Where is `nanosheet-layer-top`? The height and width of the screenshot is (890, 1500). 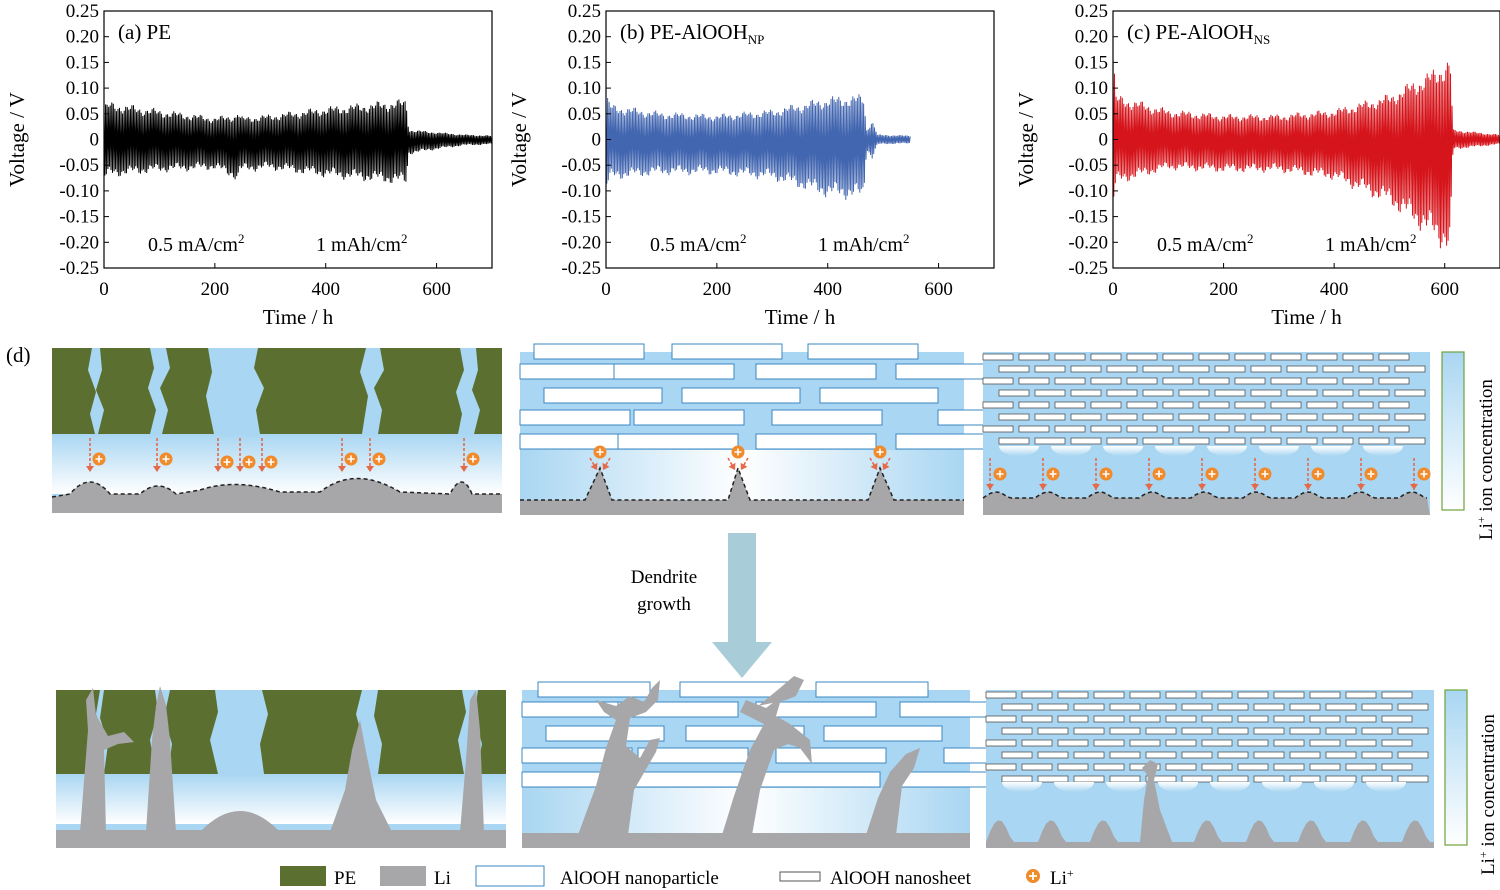
nanosheet-layer-top is located at coordinates (1204, 404).